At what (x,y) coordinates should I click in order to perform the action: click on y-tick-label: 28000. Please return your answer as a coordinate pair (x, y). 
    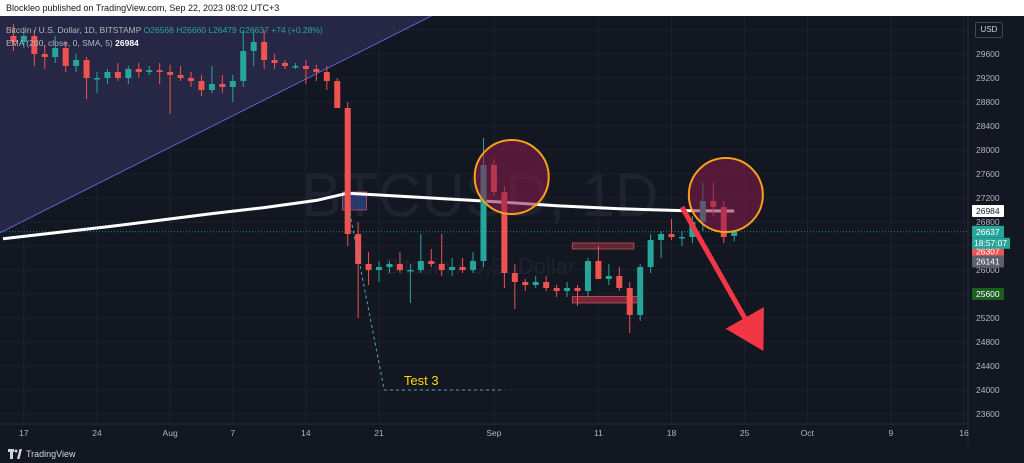
    Looking at the image, I should click on (988, 150).